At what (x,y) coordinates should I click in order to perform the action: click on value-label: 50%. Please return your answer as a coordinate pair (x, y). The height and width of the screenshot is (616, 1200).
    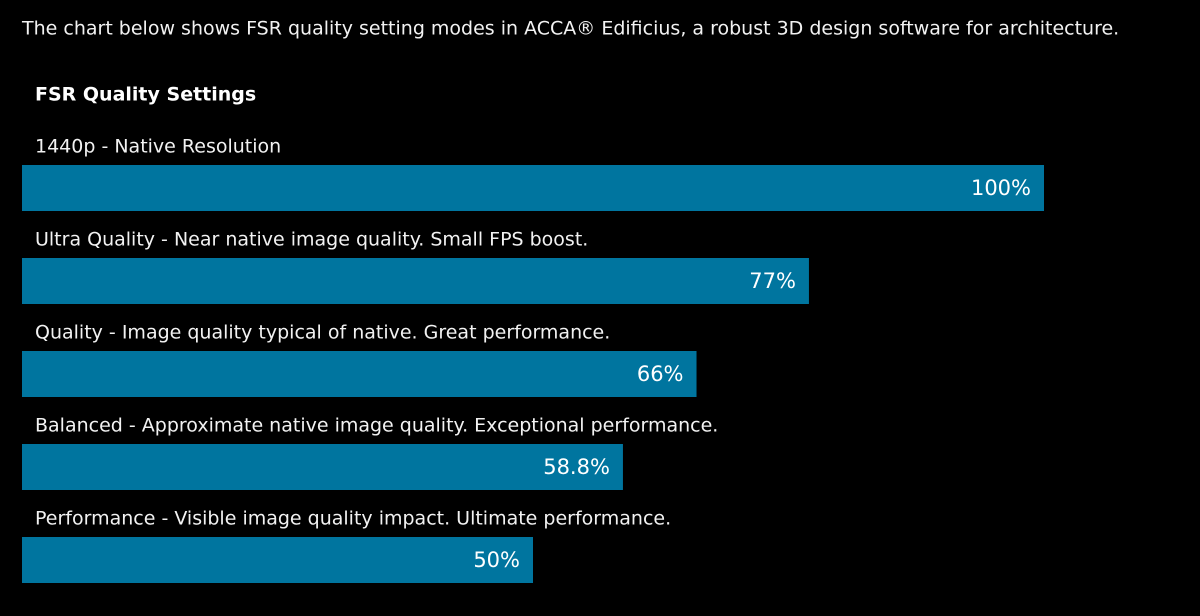
    Looking at the image, I should click on (496, 560).